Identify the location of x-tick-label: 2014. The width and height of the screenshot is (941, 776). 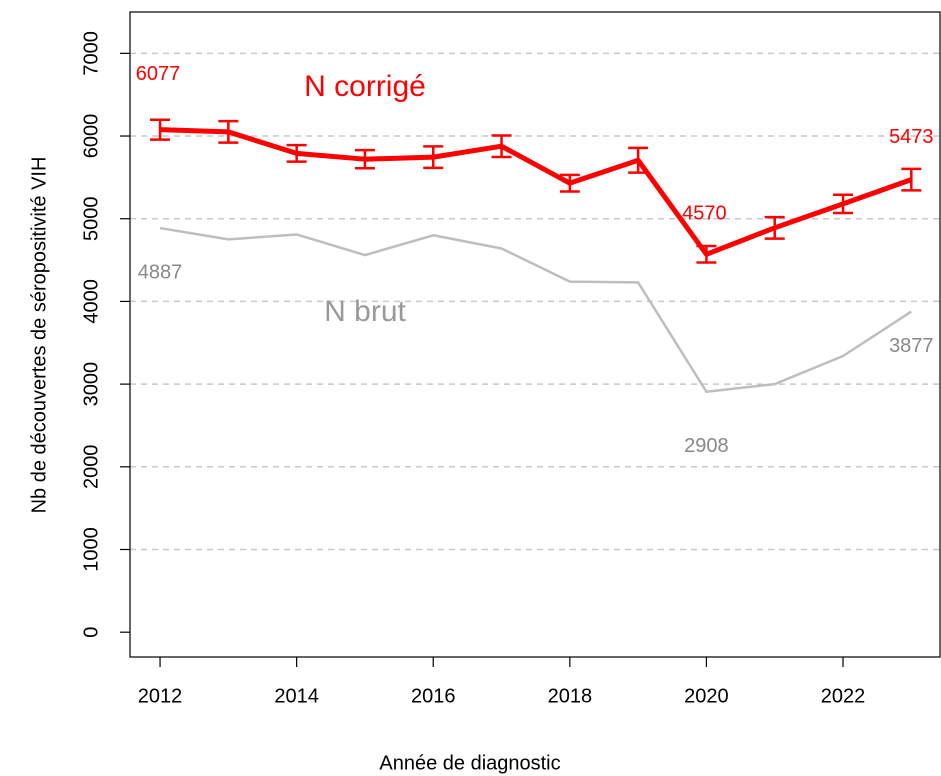
(296, 696).